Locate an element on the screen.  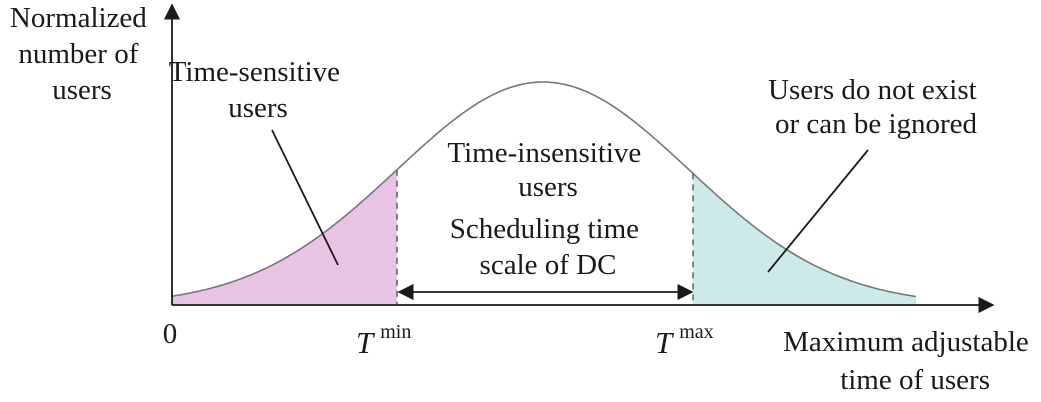
x-axis-label-line: time of users is located at coordinates (915, 380).